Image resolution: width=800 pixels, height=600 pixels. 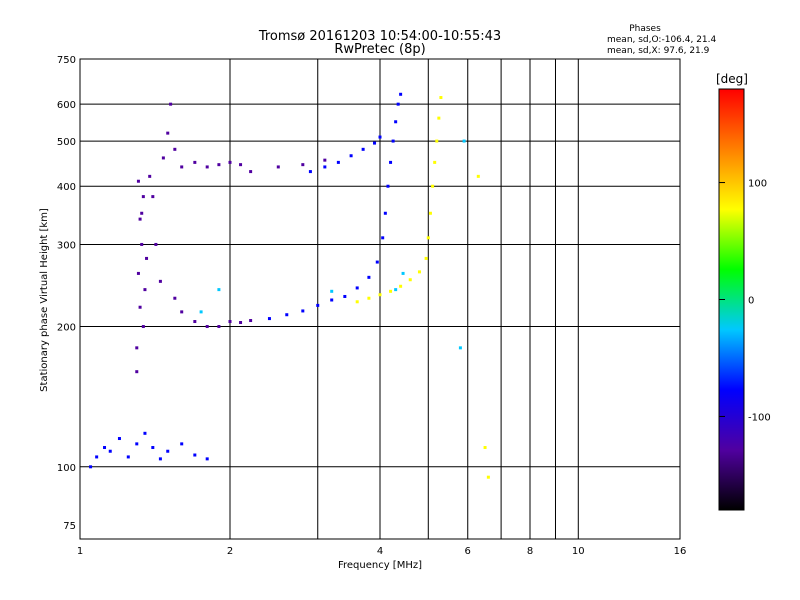 I want to click on phases-mean-x: mean, sd,X: 97.6, 21.9, so click(x=658, y=51).